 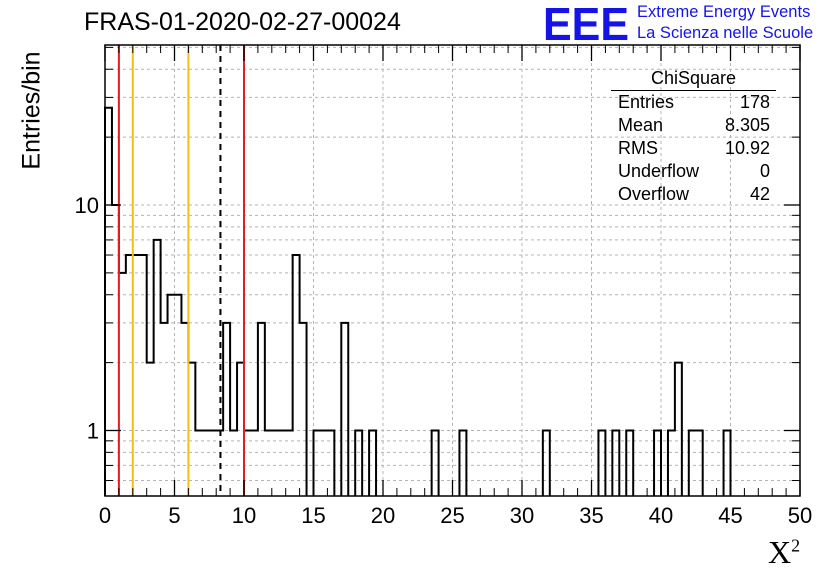 I want to click on y-axis-label: Entries/bin, so click(x=31, y=110).